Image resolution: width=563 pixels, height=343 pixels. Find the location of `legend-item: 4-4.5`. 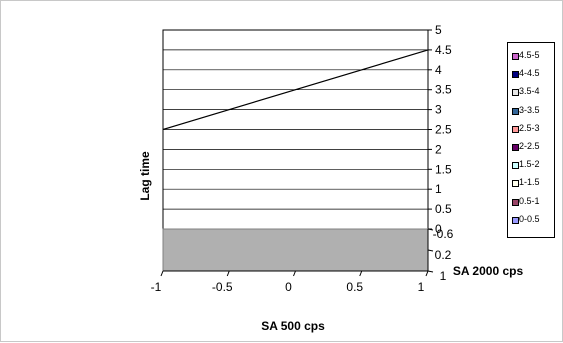

legend-item: 4-4.5 is located at coordinates (531, 76).